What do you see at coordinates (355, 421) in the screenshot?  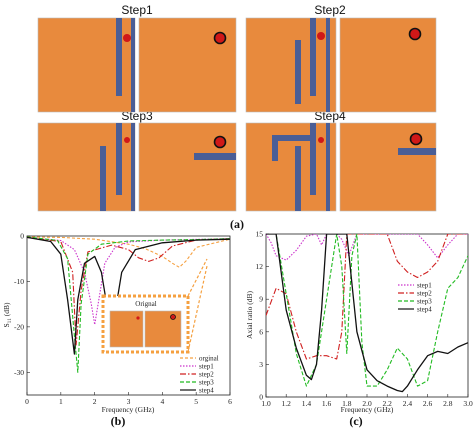 I see `panel-label-c: (c)` at bounding box center [355, 421].